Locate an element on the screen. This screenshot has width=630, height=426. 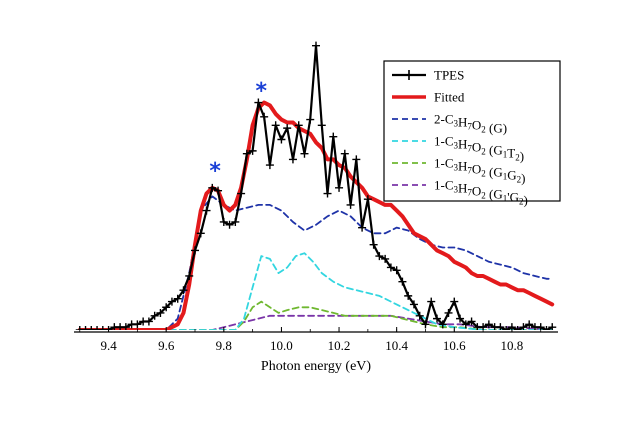
legend-item: Fitted is located at coordinates (428, 97).